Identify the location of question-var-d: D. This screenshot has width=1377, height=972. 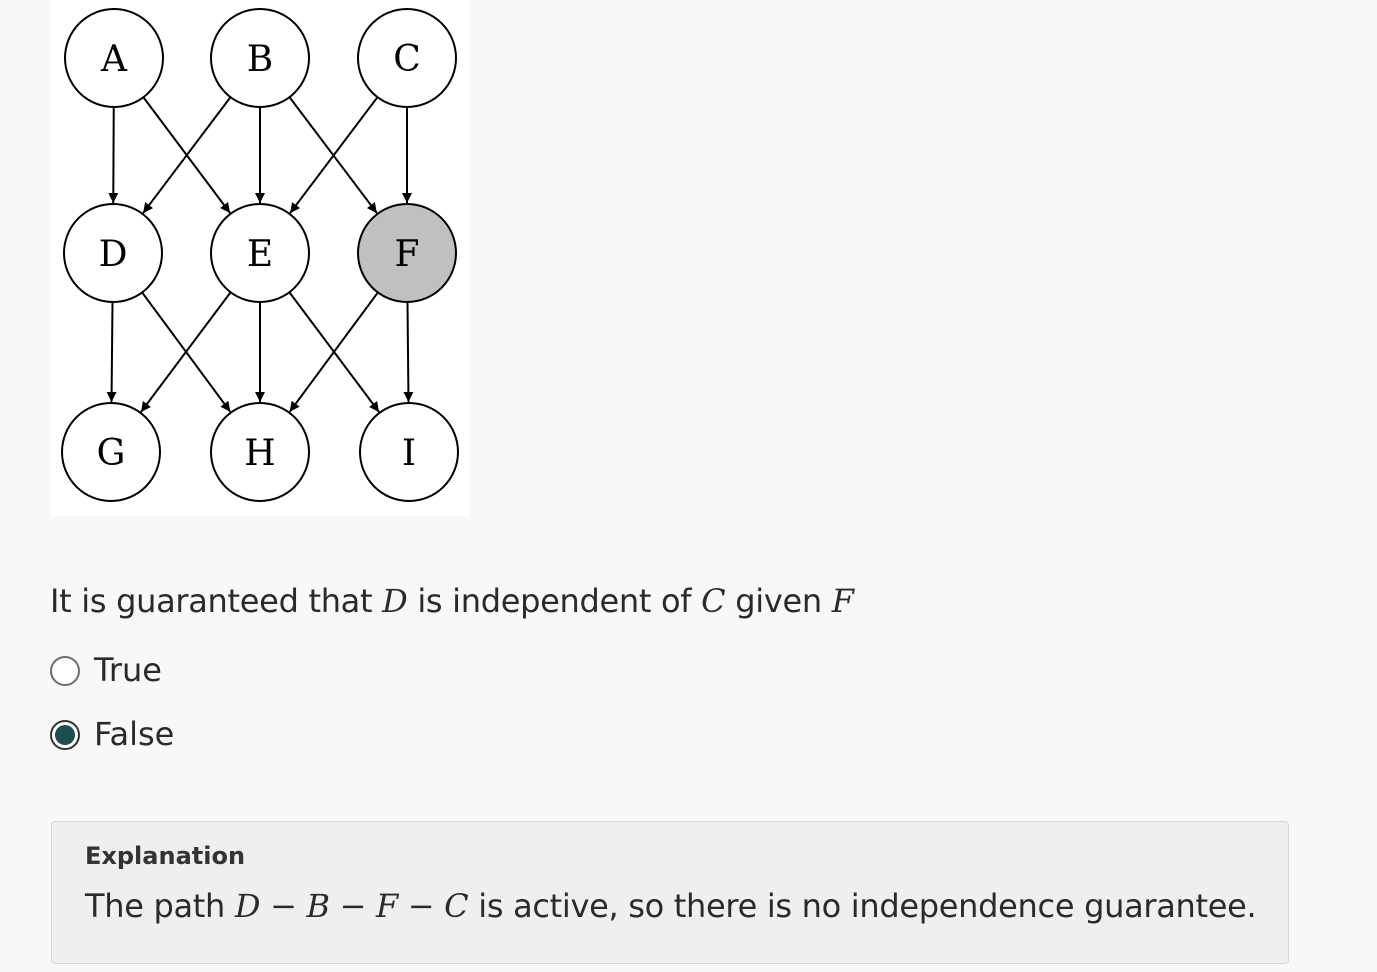
(395, 601).